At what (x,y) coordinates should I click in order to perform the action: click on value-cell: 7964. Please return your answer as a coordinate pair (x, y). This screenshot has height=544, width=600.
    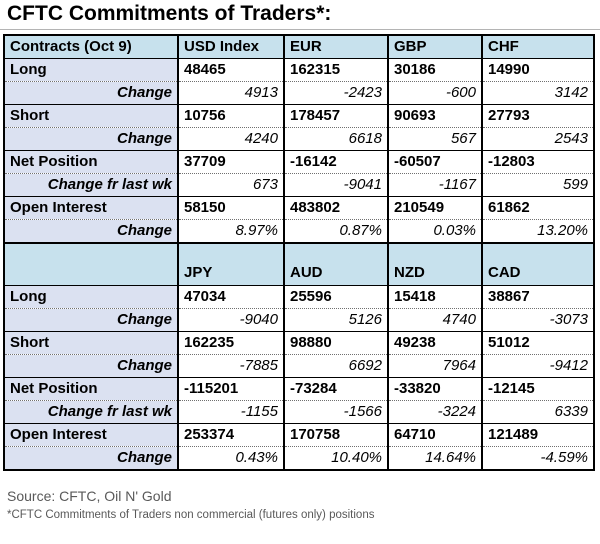
    Looking at the image, I should click on (434, 366).